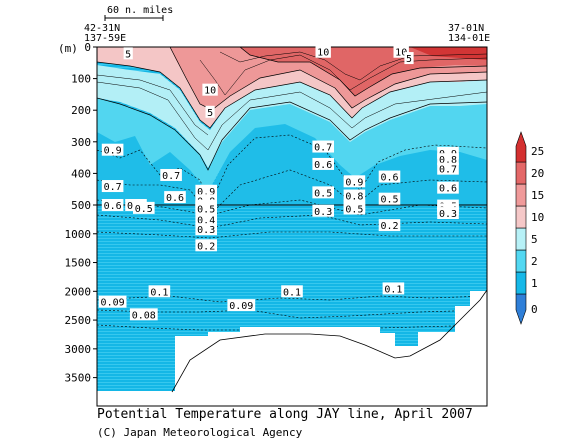 This screenshot has height=441, width=570. I want to click on y-axis-unit: (m), so click(68, 48).